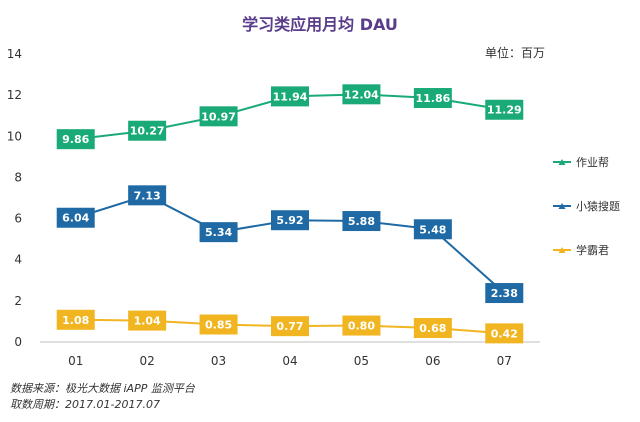 This screenshot has height=422, width=640. Describe the element at coordinates (515, 52) in the screenshot. I see `unit-label: 单位：百万` at that location.